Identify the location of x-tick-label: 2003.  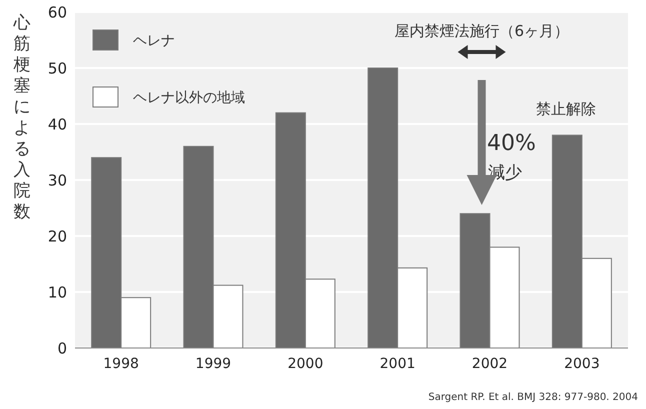
(582, 364).